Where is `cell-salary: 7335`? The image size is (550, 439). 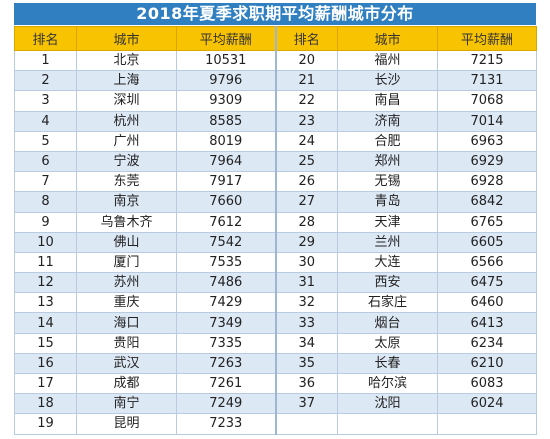
cell-salary: 7335 is located at coordinates (226, 343).